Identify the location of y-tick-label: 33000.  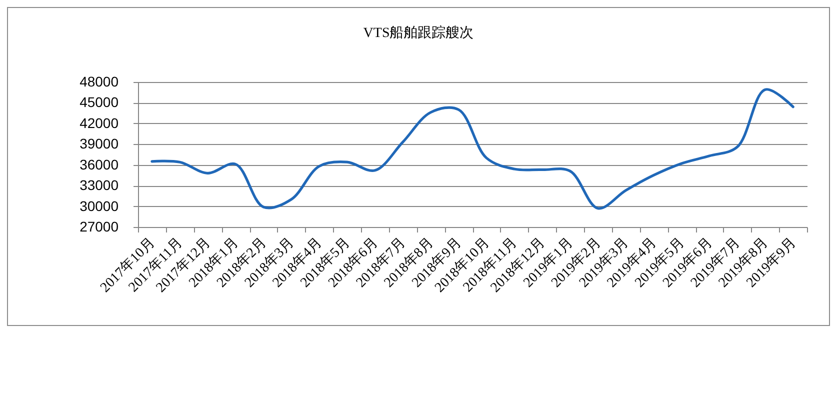
(99, 185).